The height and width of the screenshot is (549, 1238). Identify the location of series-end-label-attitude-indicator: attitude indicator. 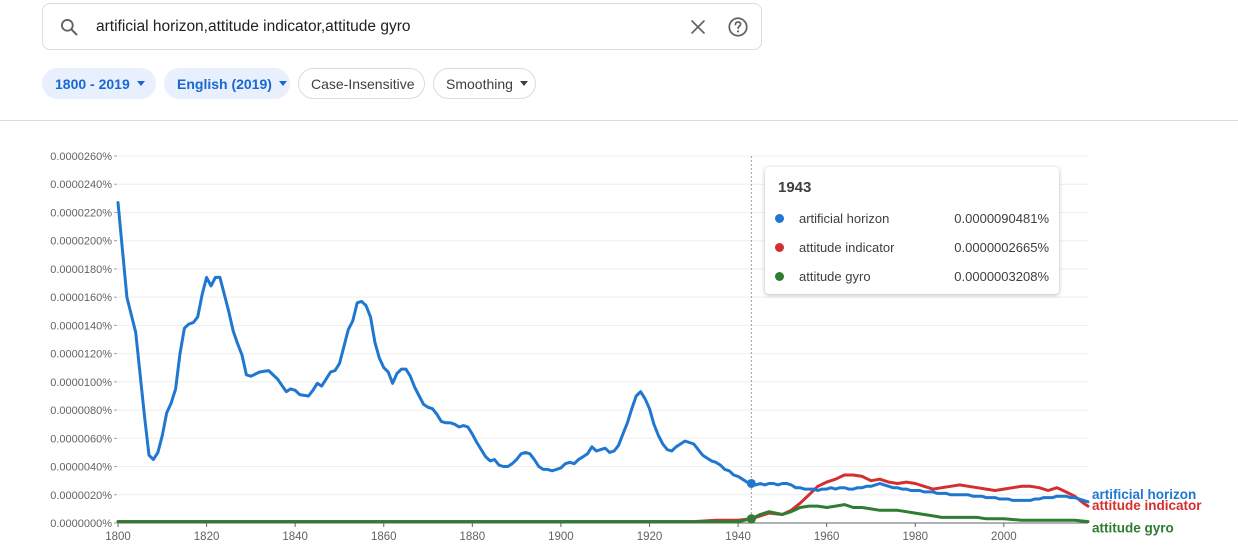
(1147, 505).